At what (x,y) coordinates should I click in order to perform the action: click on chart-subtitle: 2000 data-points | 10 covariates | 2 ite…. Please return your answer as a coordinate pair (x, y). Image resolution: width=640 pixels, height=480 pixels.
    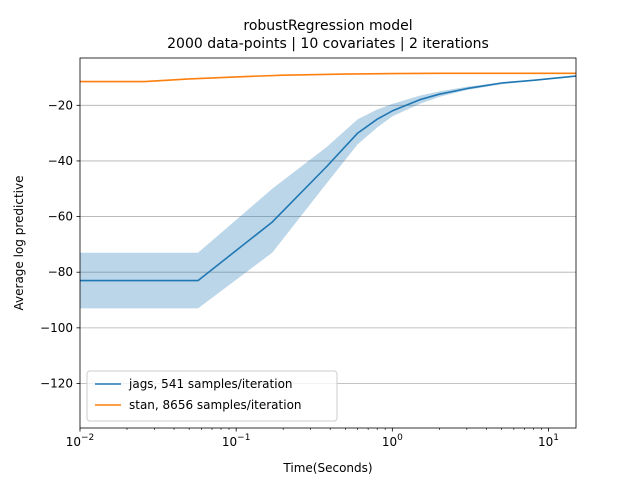
    Looking at the image, I should click on (328, 44).